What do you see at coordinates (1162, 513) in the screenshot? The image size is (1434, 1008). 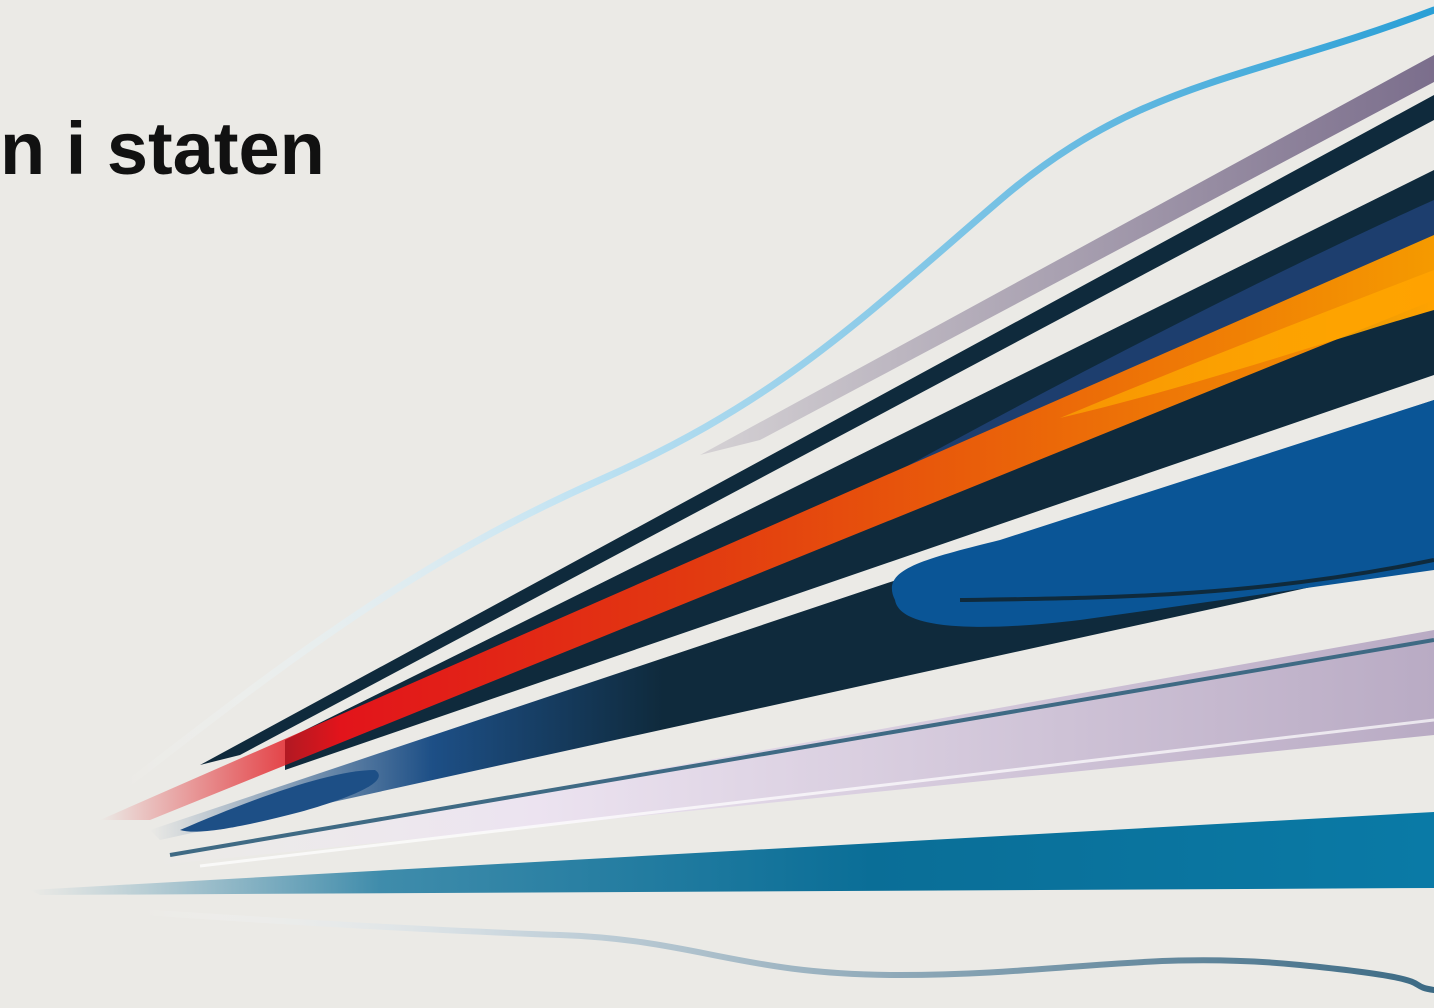 I see `royal-blue-blade` at bounding box center [1162, 513].